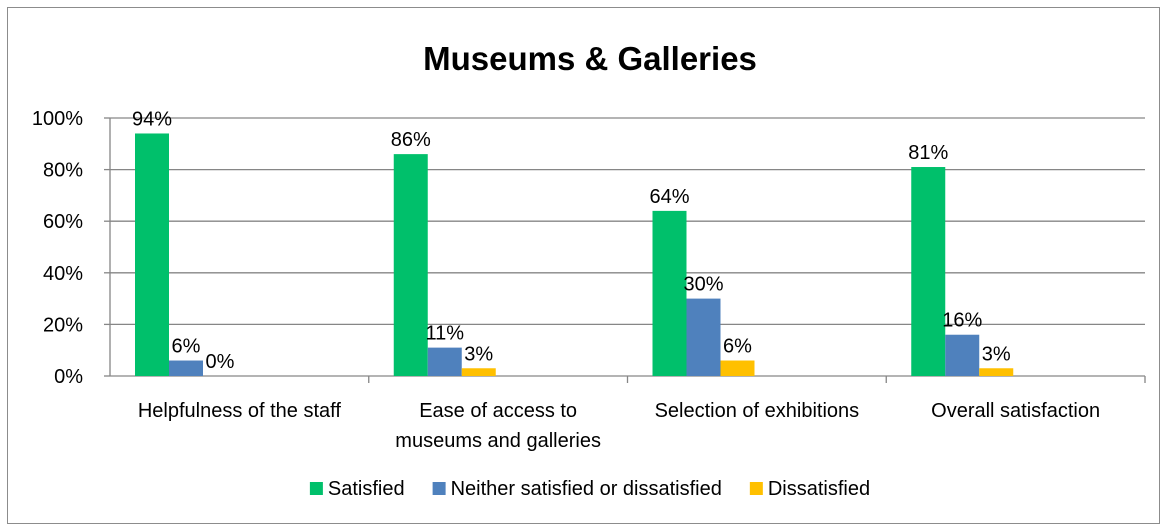  I want to click on y-tick-label: 40%, so click(63, 274).